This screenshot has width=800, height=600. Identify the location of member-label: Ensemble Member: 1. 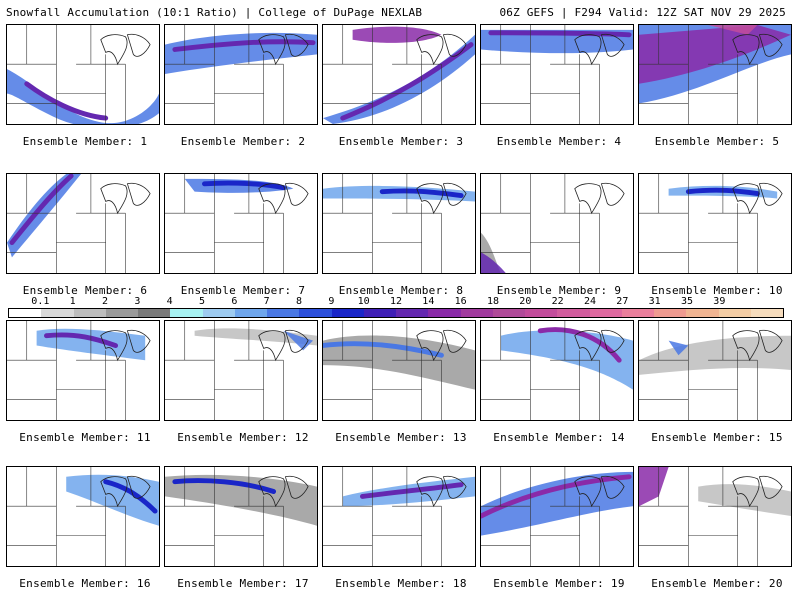
(85, 141).